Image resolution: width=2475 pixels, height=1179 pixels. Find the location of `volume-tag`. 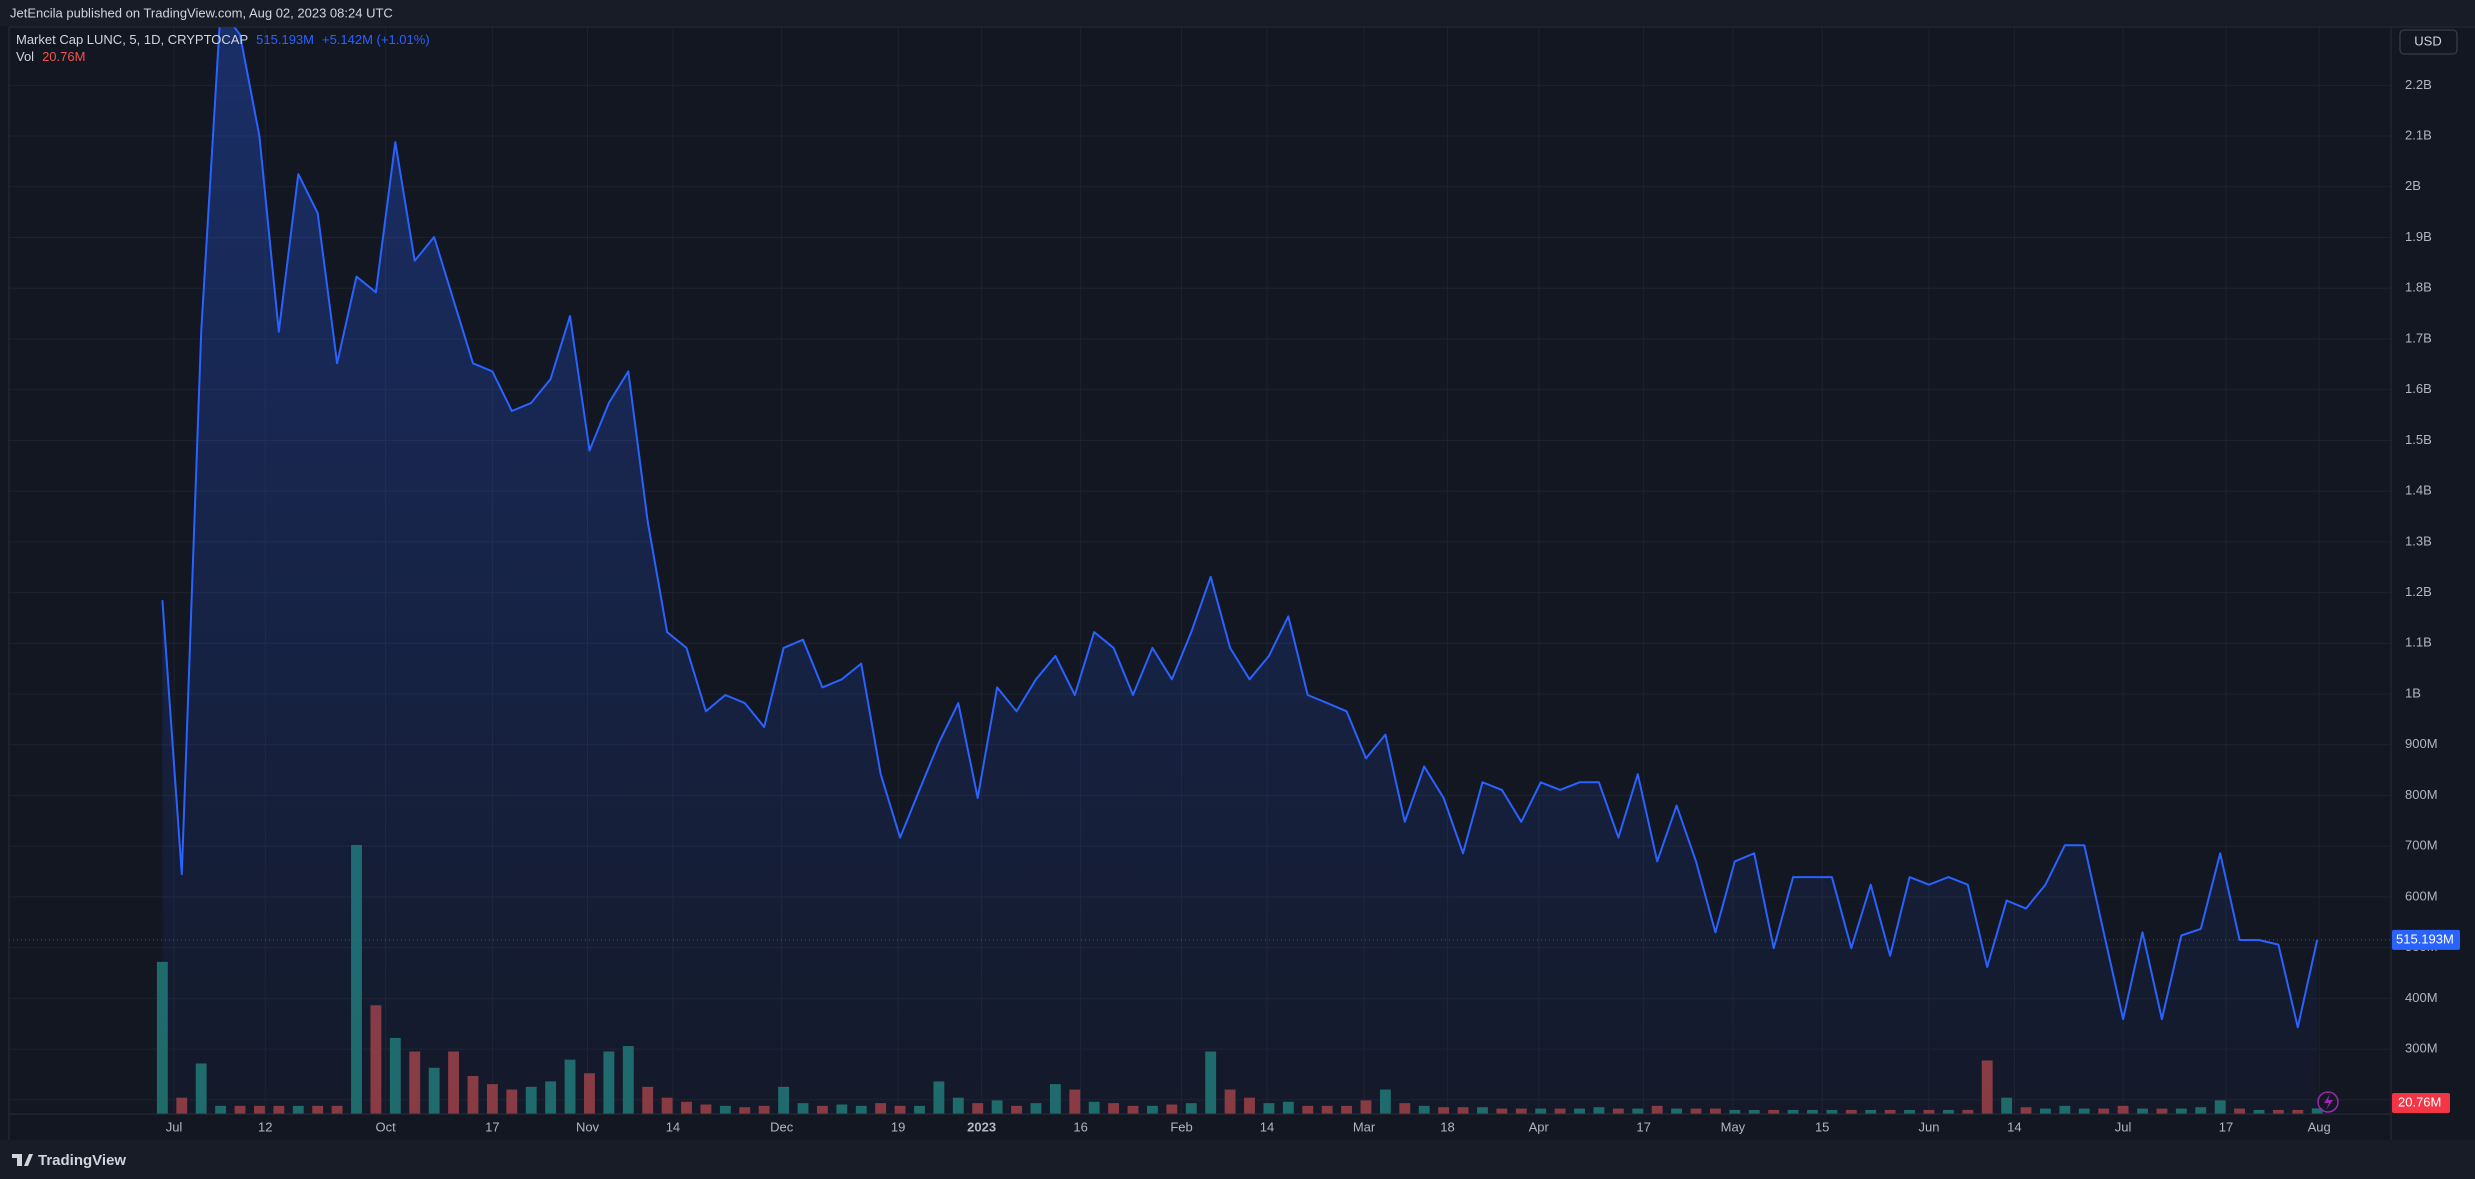

volume-tag is located at coordinates (2421, 1103).